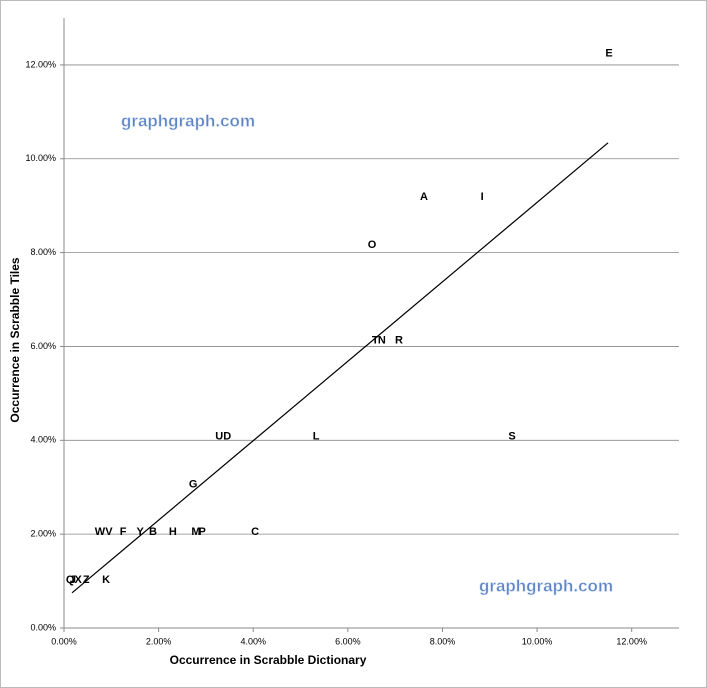 The image size is (707, 688). What do you see at coordinates (173, 532) in the screenshot?
I see `point-label: H` at bounding box center [173, 532].